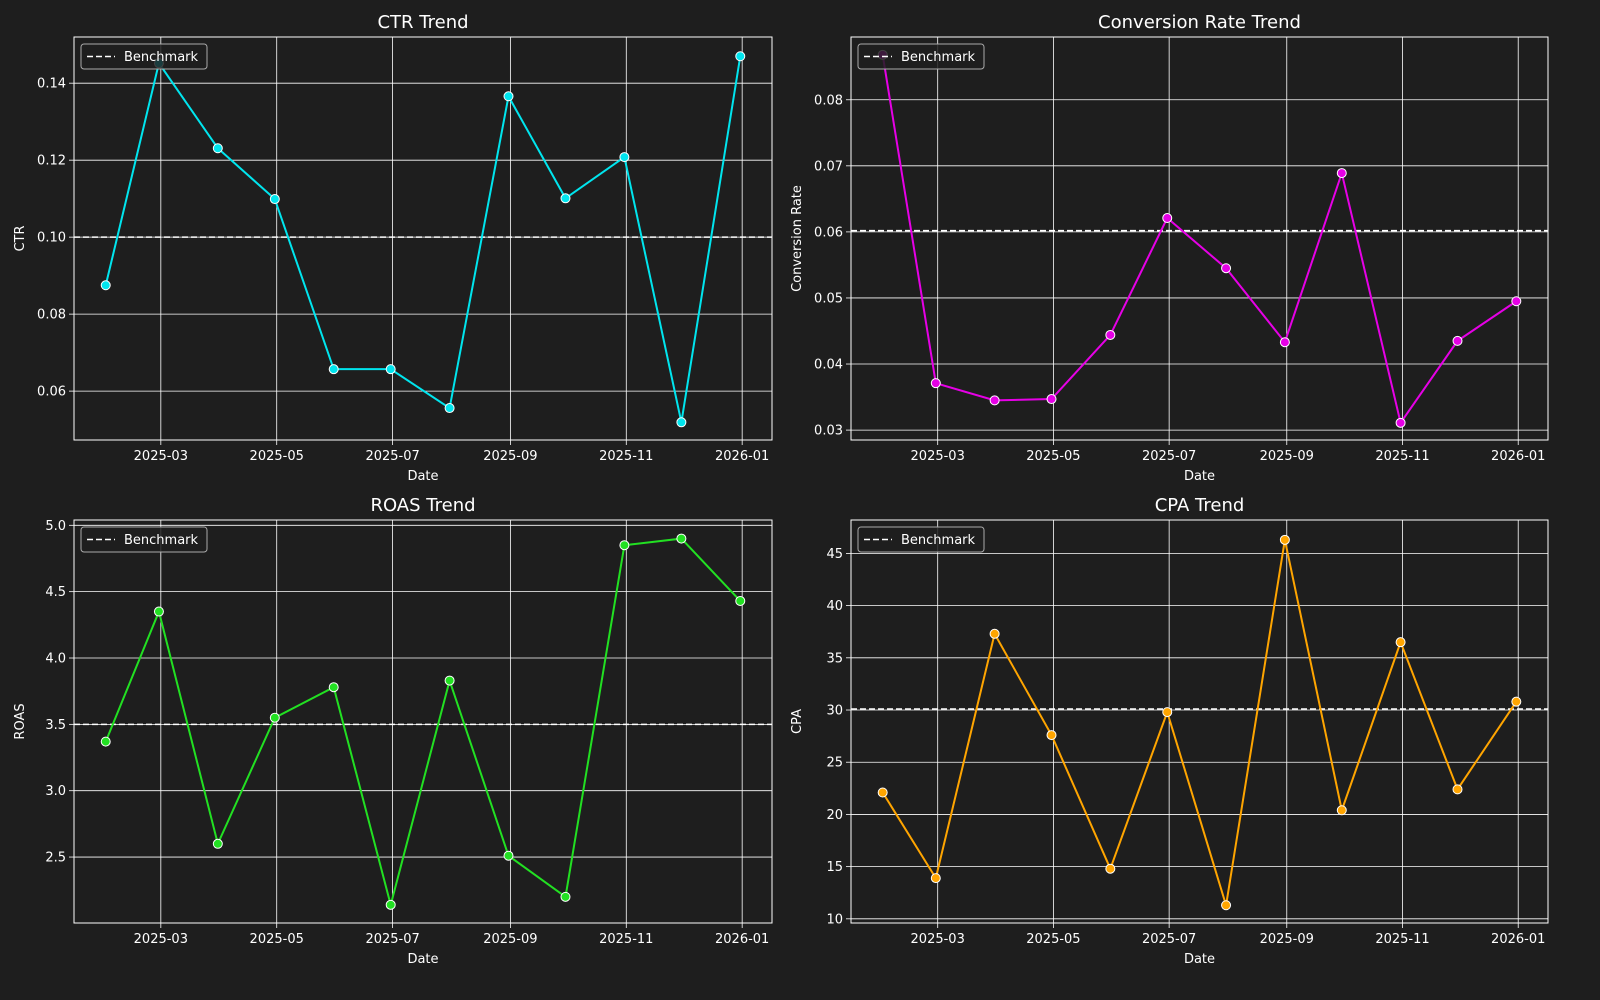  What do you see at coordinates (51, 84) in the screenshot?
I see `y-tick-label: 0.14` at bounding box center [51, 84].